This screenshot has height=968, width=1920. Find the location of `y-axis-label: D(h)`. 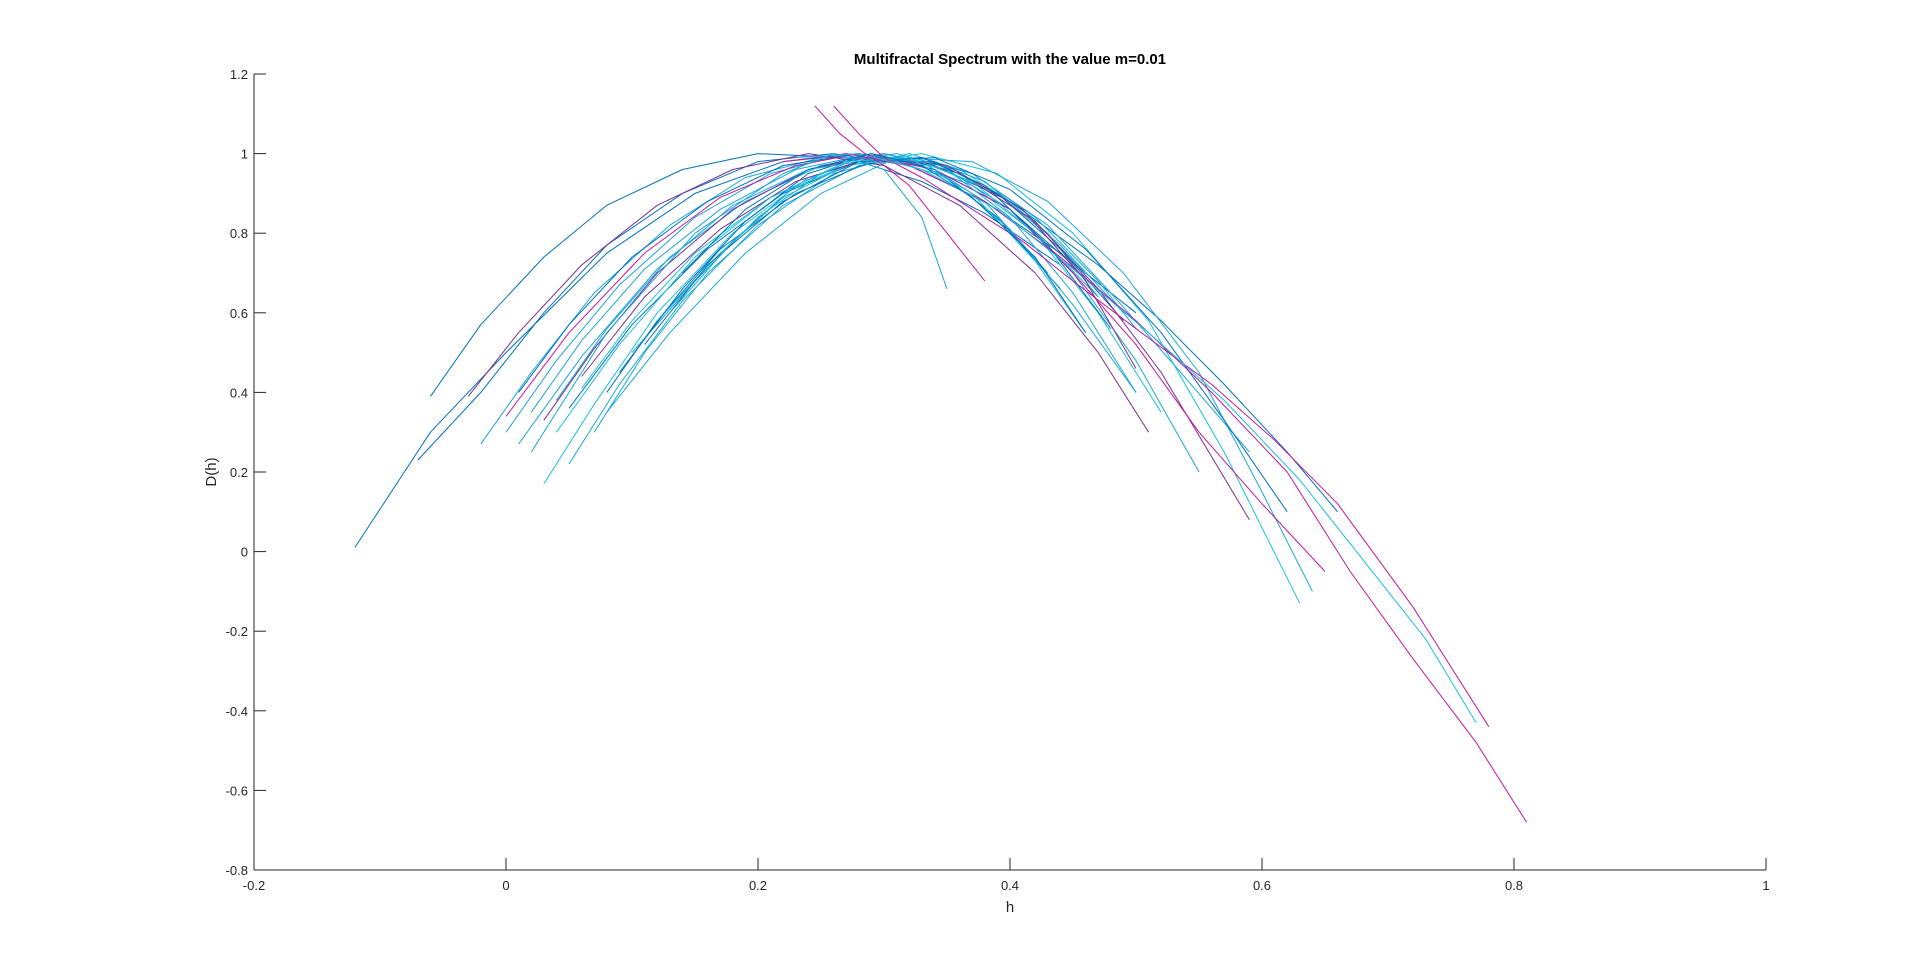

y-axis-label: D(h) is located at coordinates (211, 471).